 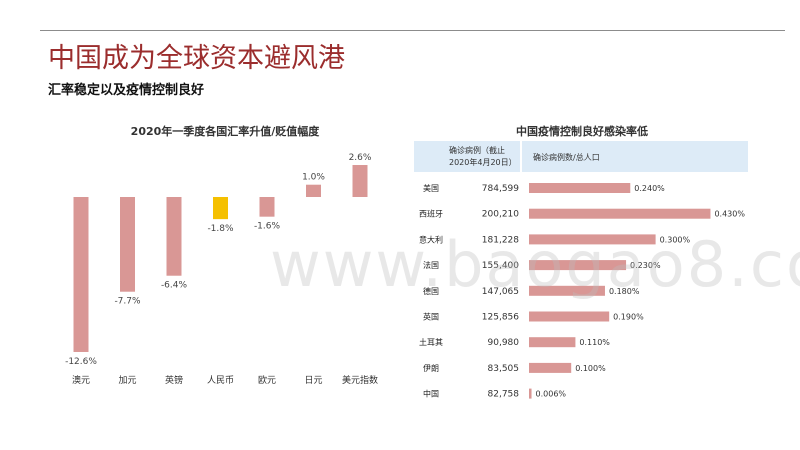 I want to click on table-cases-1: 200,210, so click(x=500, y=215).